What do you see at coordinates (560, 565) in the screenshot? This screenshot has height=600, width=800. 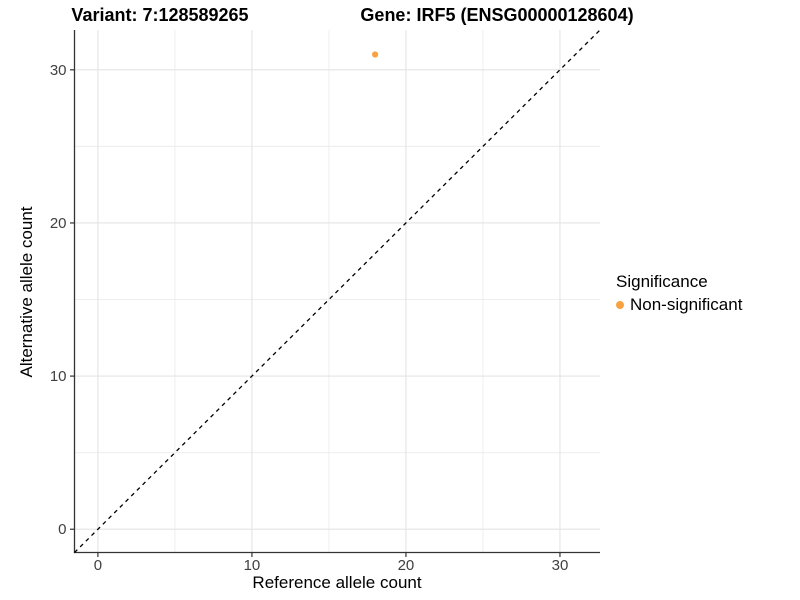 I see `x-tick-label: 30` at bounding box center [560, 565].